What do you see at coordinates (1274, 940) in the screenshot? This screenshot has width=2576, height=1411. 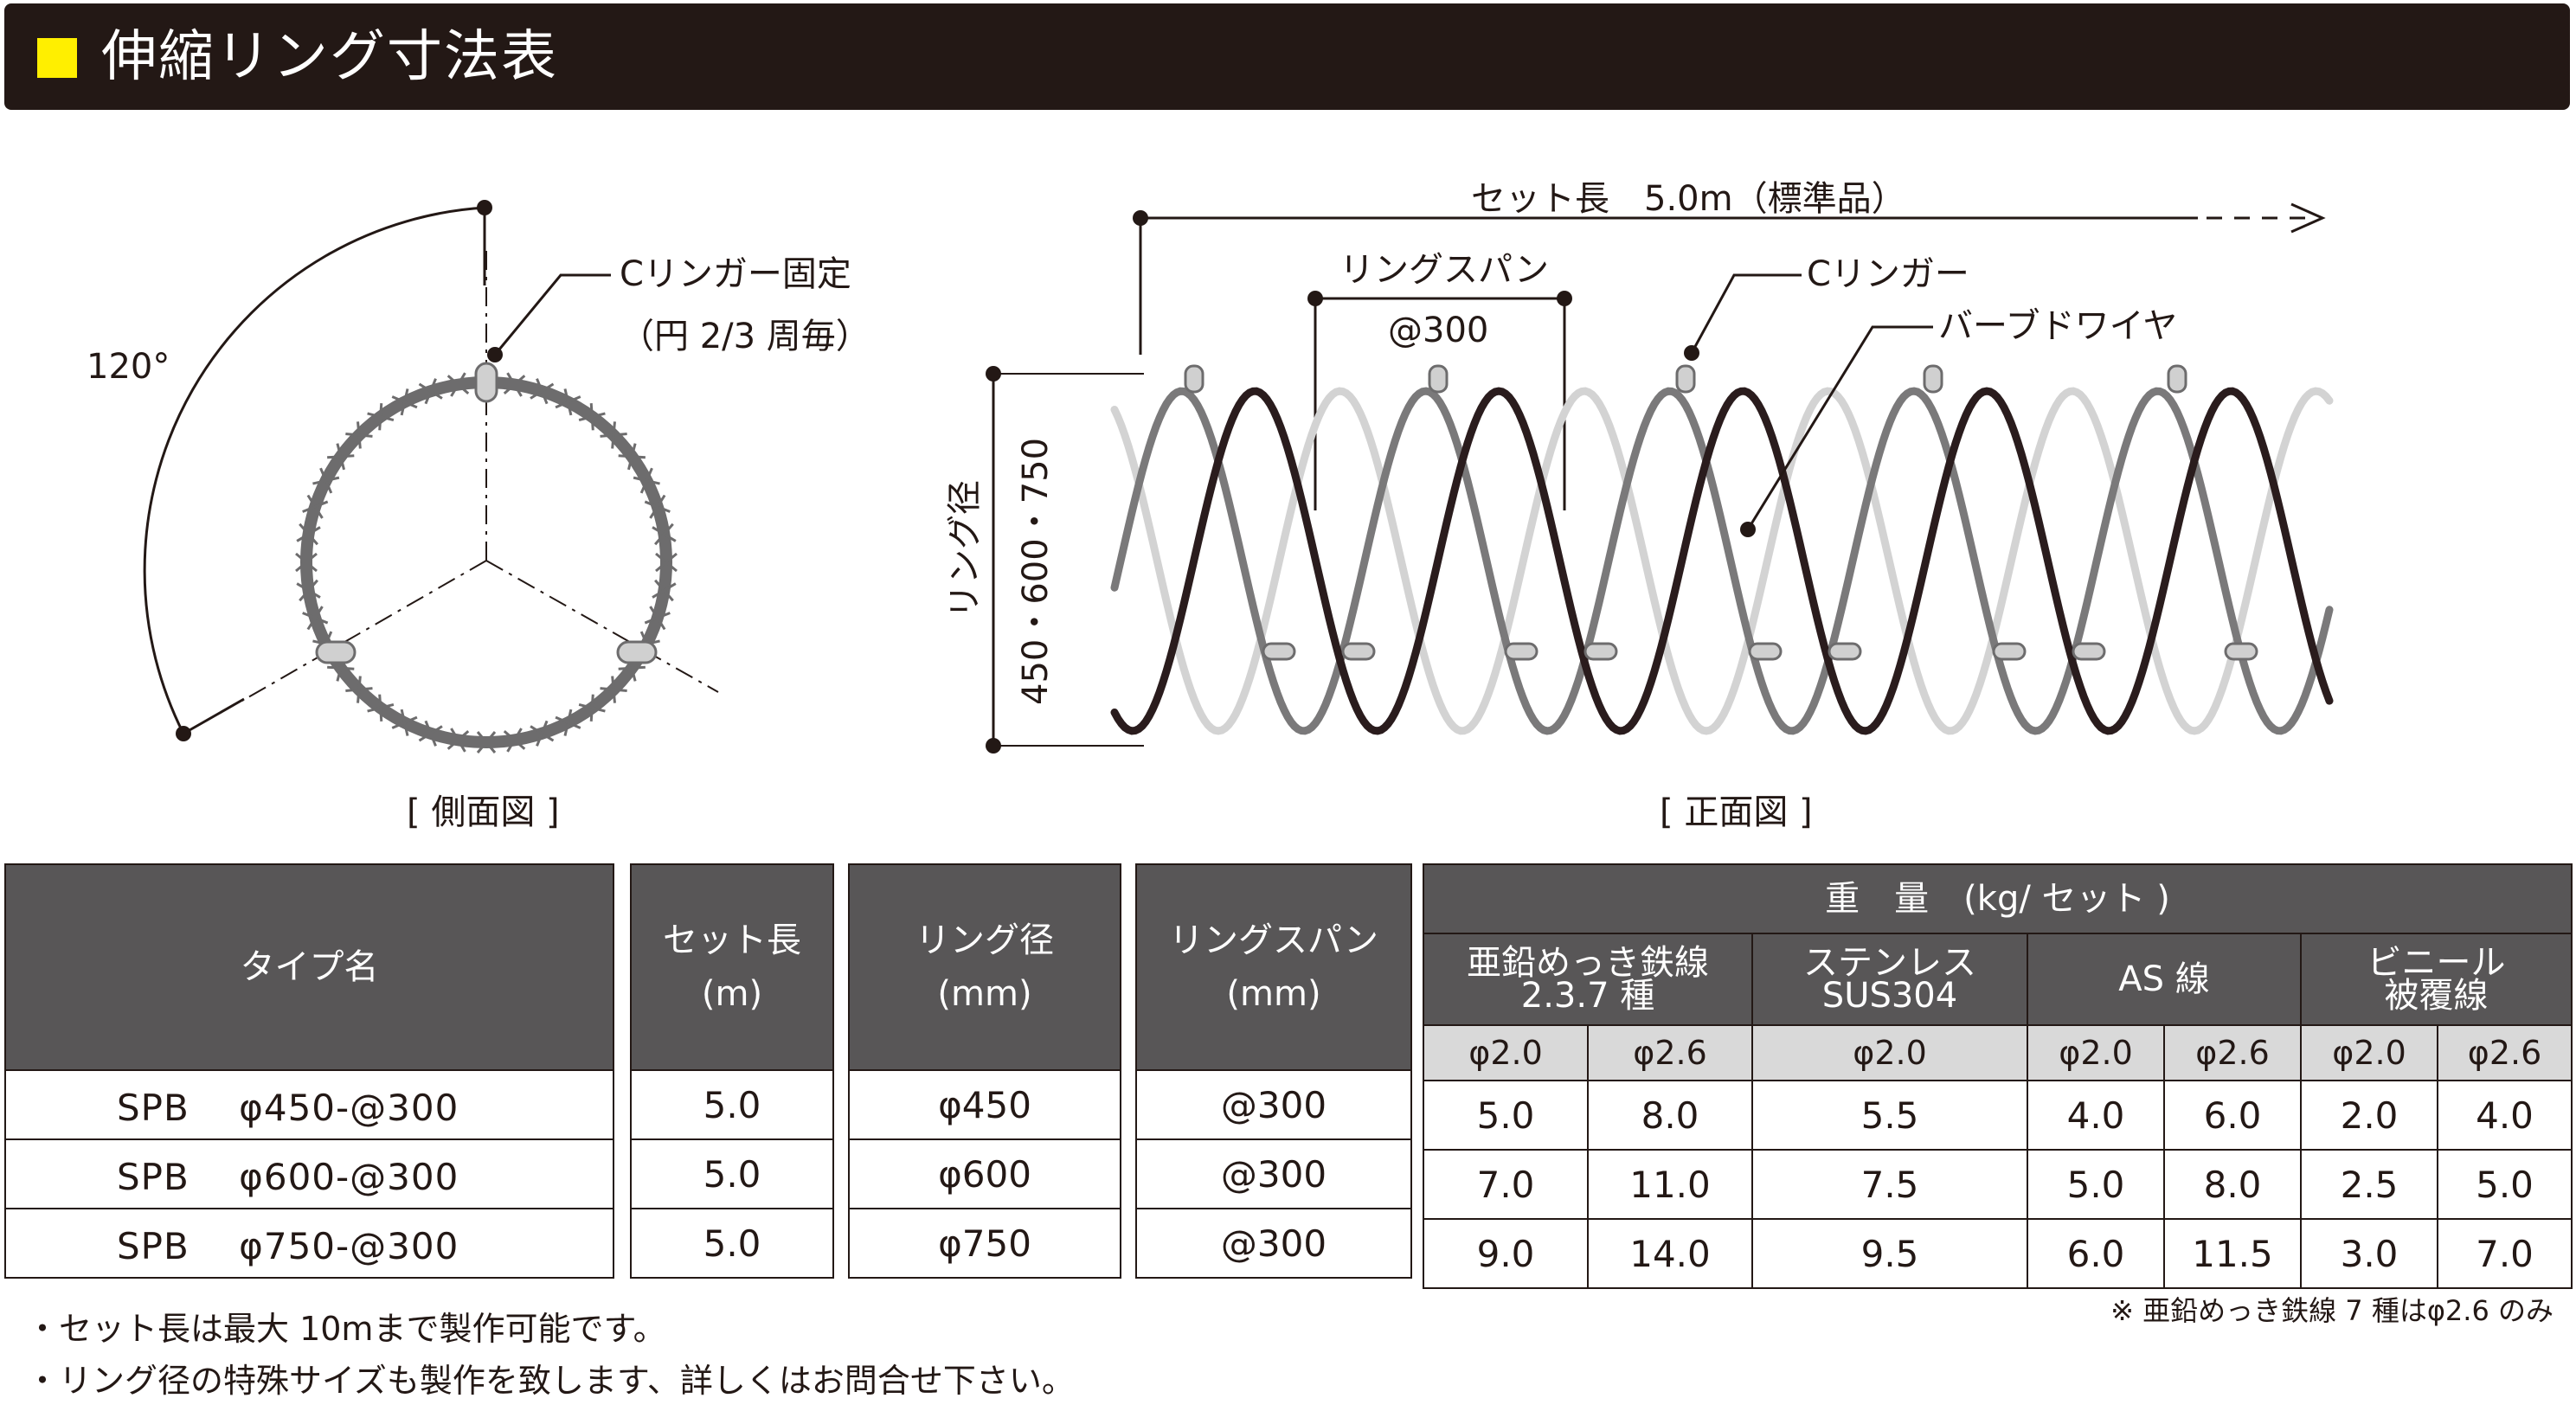 I see `ring-span-header-label: リングスパン` at bounding box center [1274, 940].